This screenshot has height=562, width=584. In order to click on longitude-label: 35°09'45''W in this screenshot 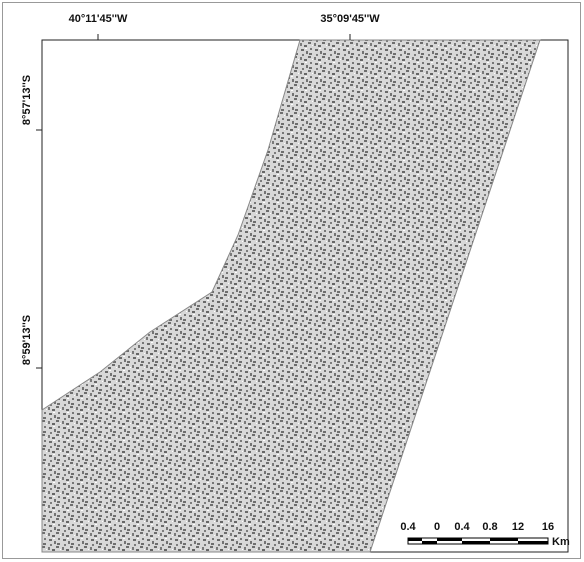, I will do `click(350, 19)`.